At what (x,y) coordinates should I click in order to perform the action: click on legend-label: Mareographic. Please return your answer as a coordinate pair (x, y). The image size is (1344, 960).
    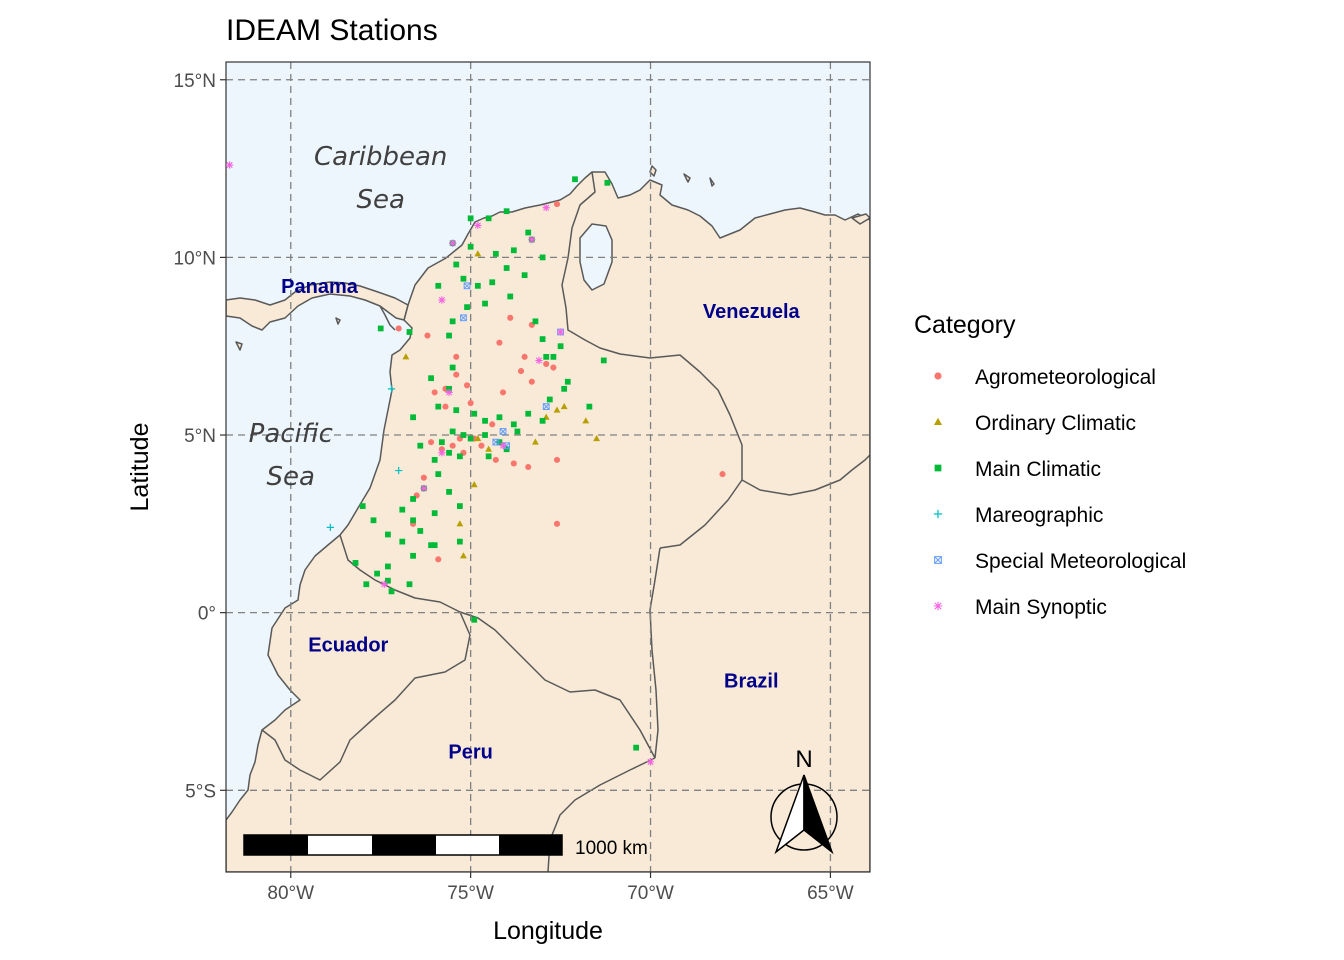
    Looking at the image, I should click on (1039, 515).